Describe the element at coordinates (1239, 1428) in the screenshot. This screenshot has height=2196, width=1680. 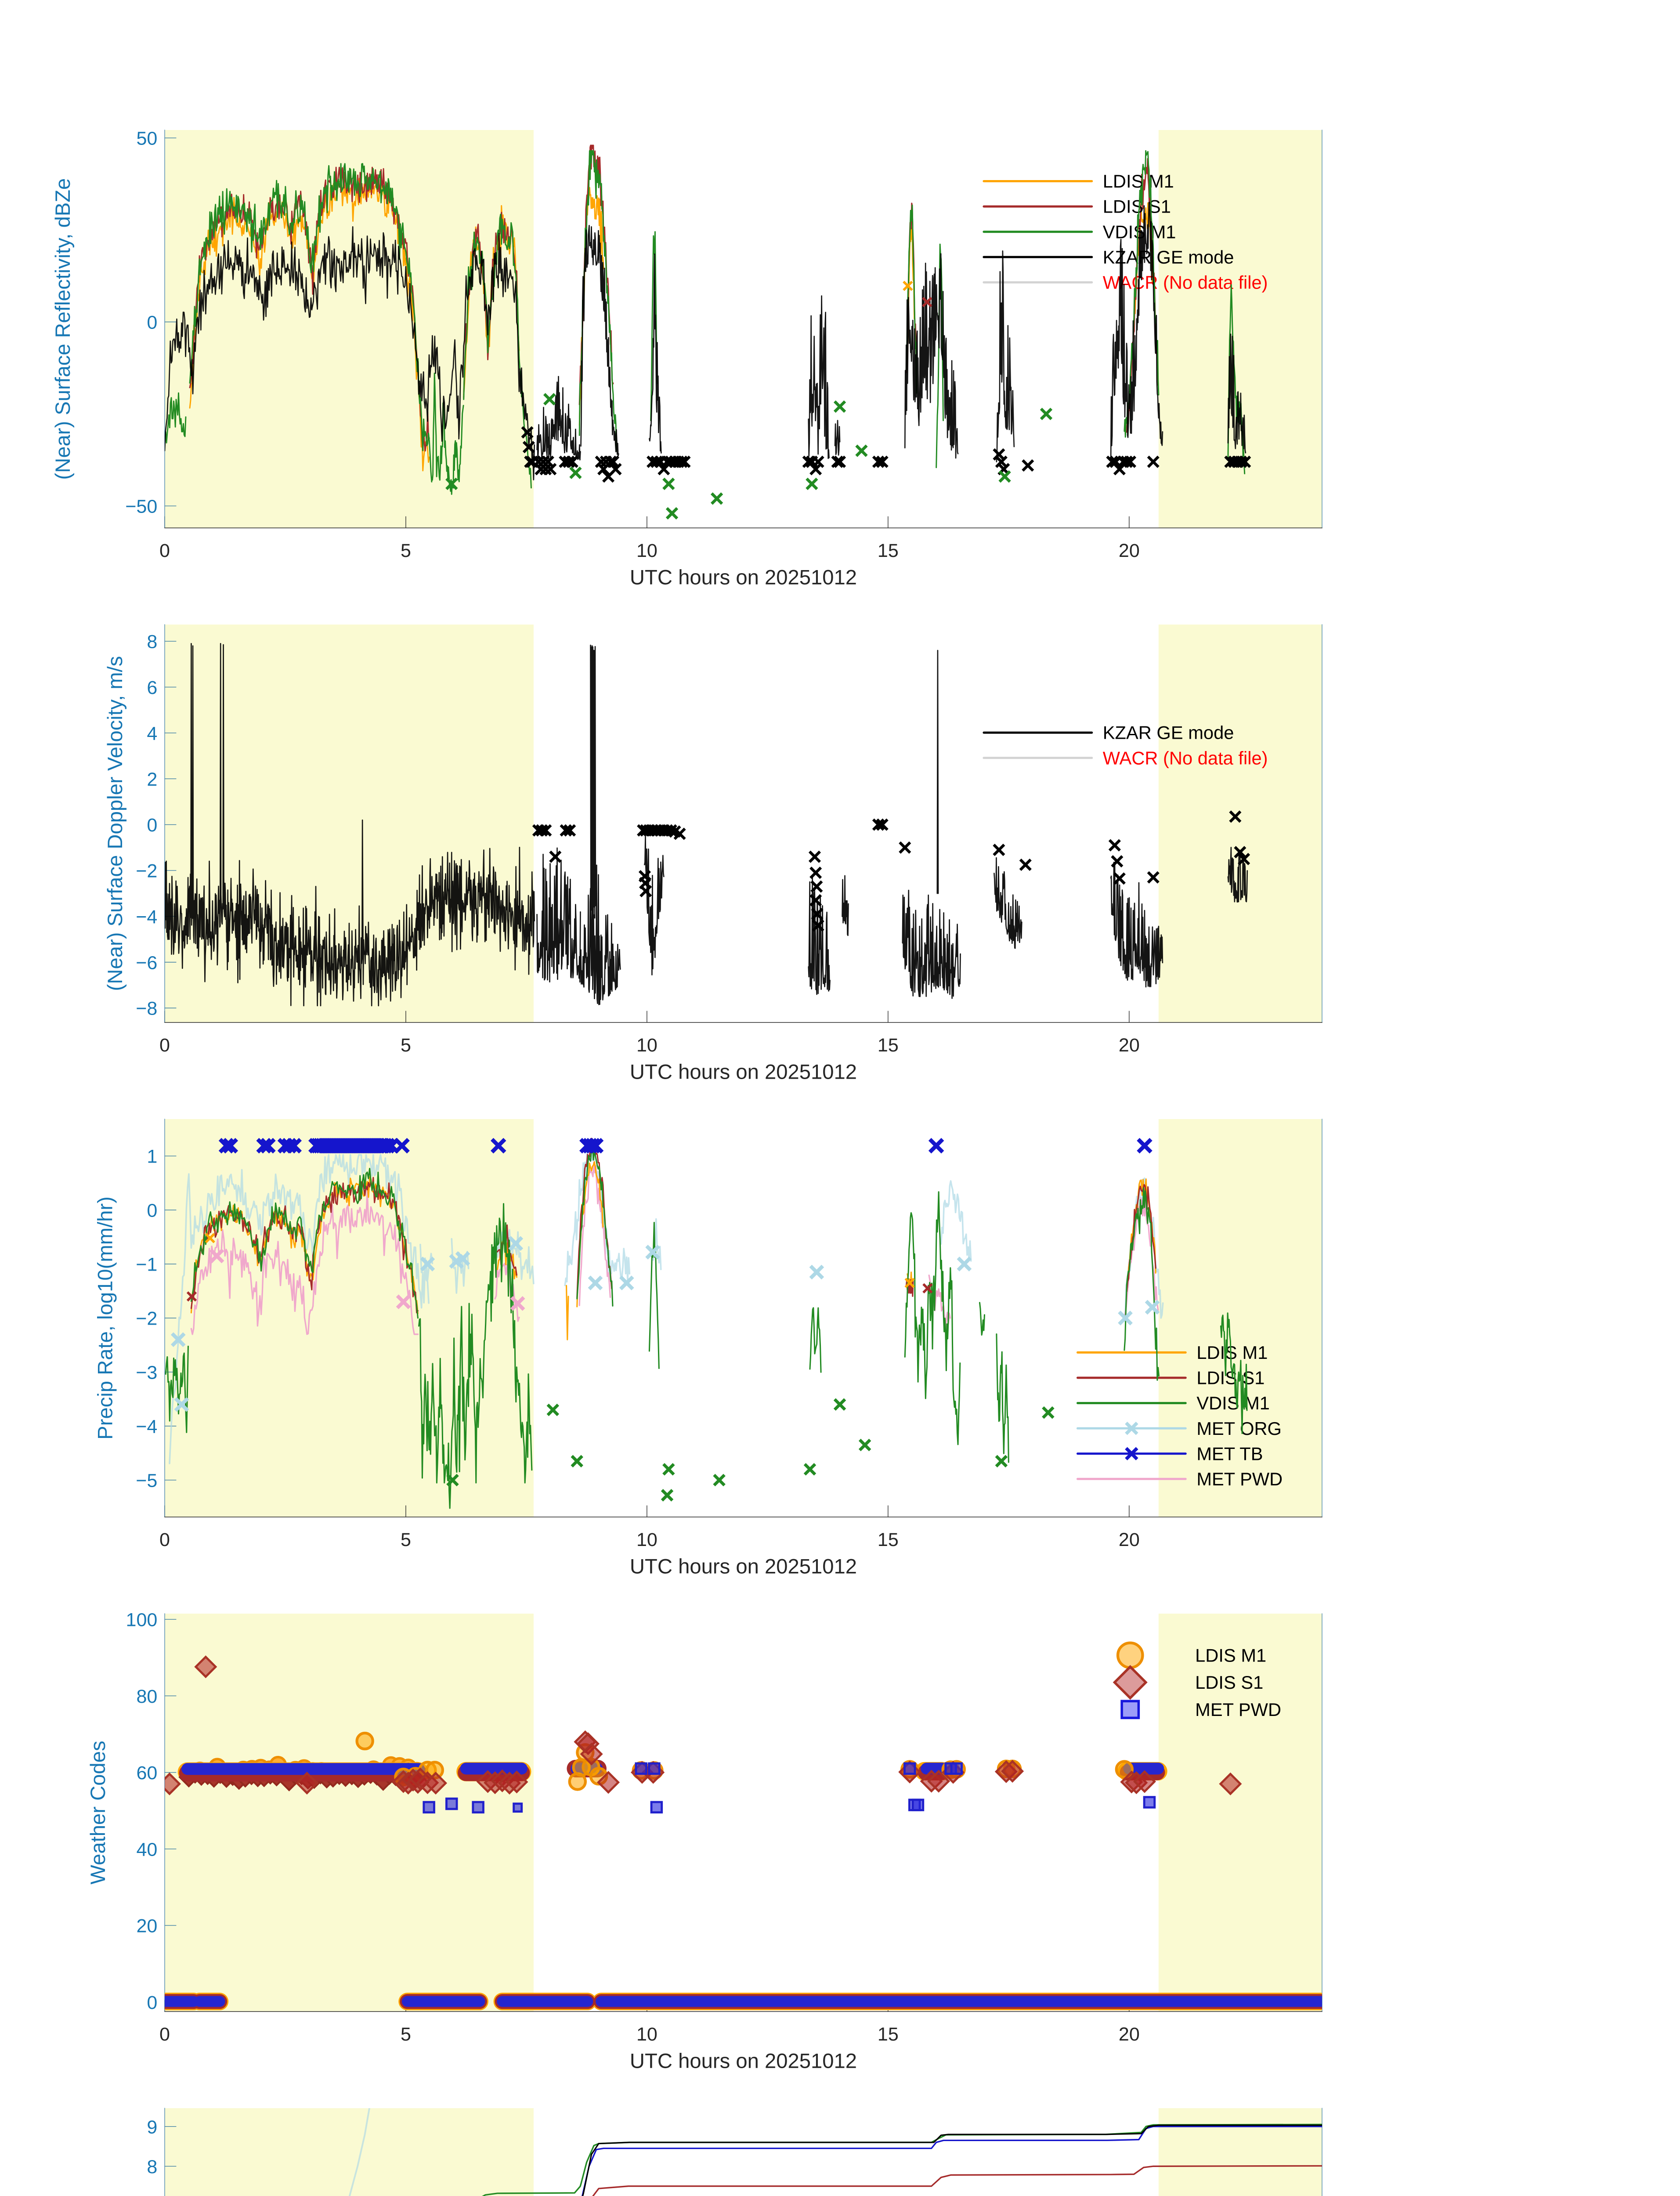
I see `svg-text: MET ORG` at that location.